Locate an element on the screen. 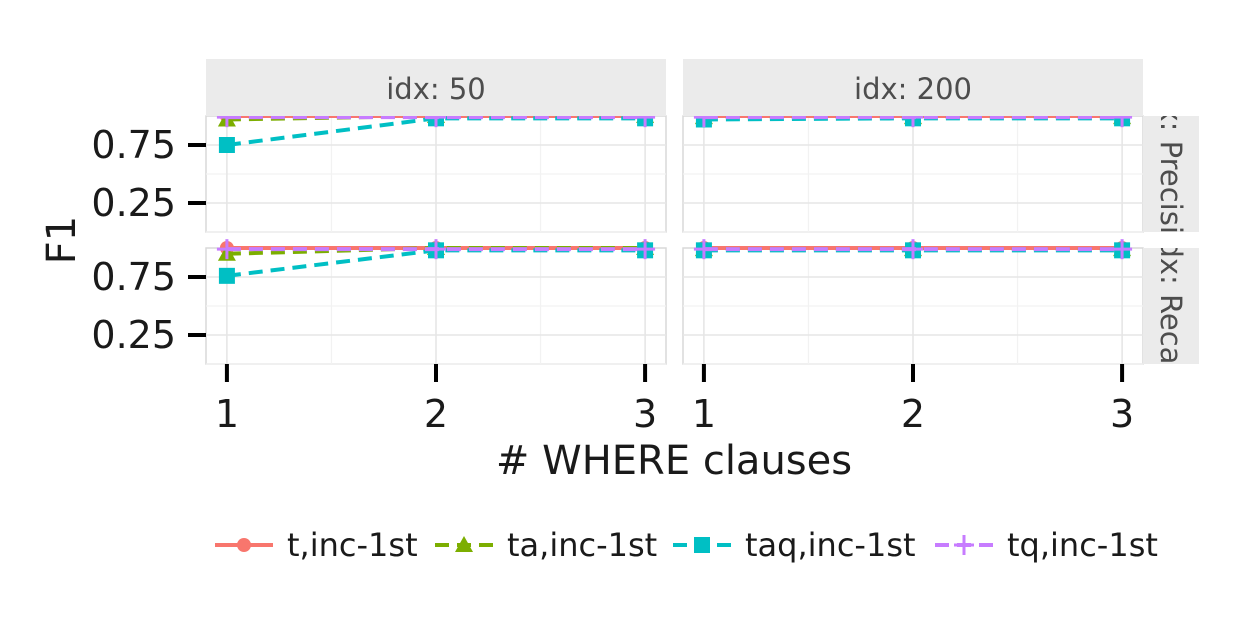  legend: t,inc-1st ta,inc-1st taq,inc-1st tq,inc-1st is located at coordinates (686, 545).